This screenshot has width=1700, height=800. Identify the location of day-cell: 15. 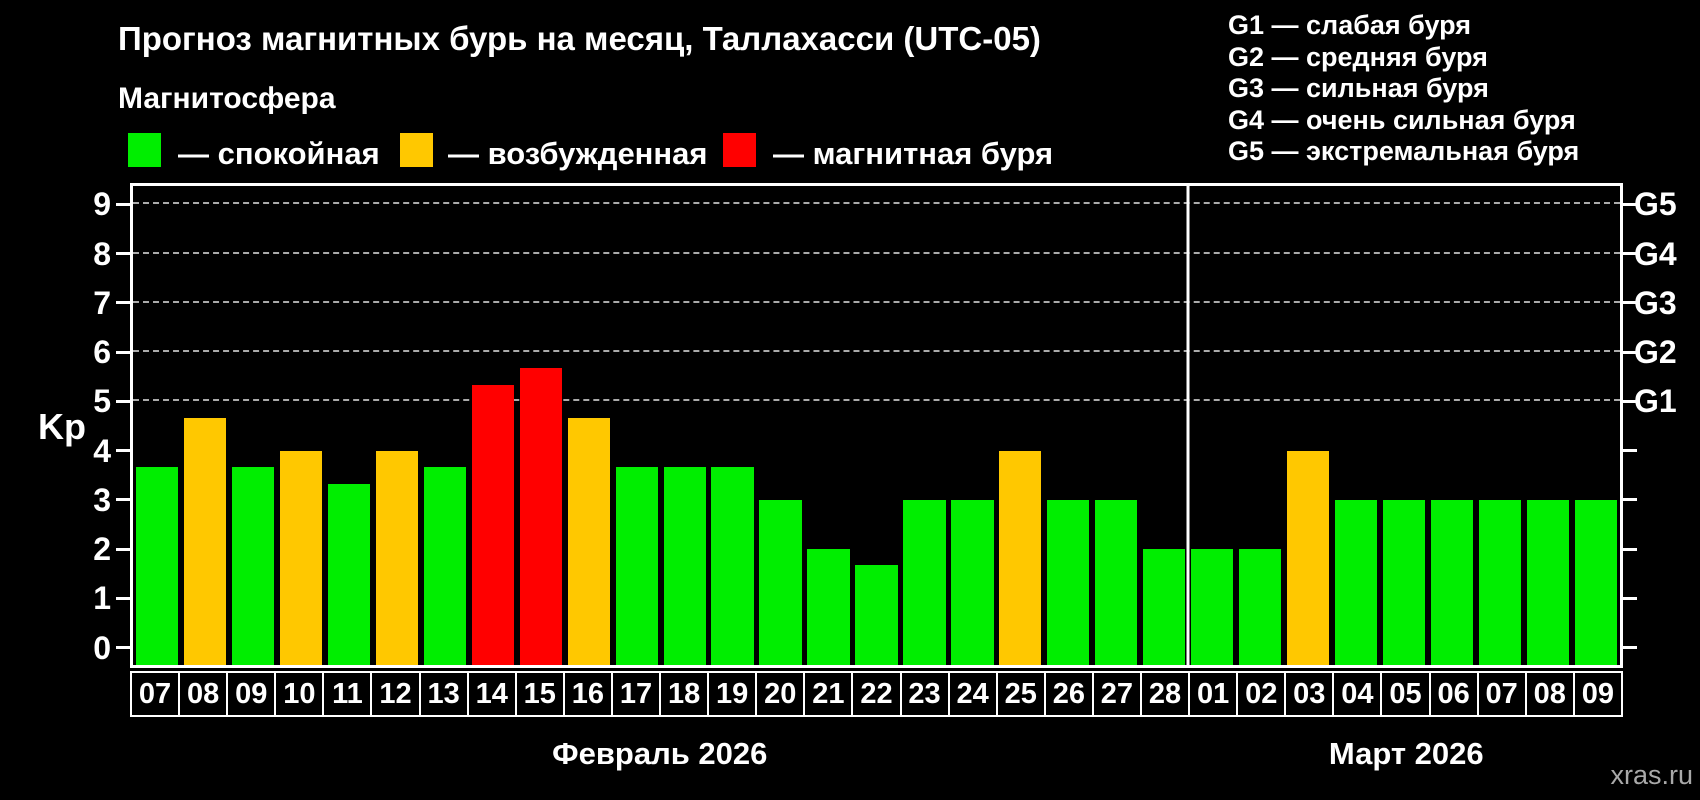
(539, 694).